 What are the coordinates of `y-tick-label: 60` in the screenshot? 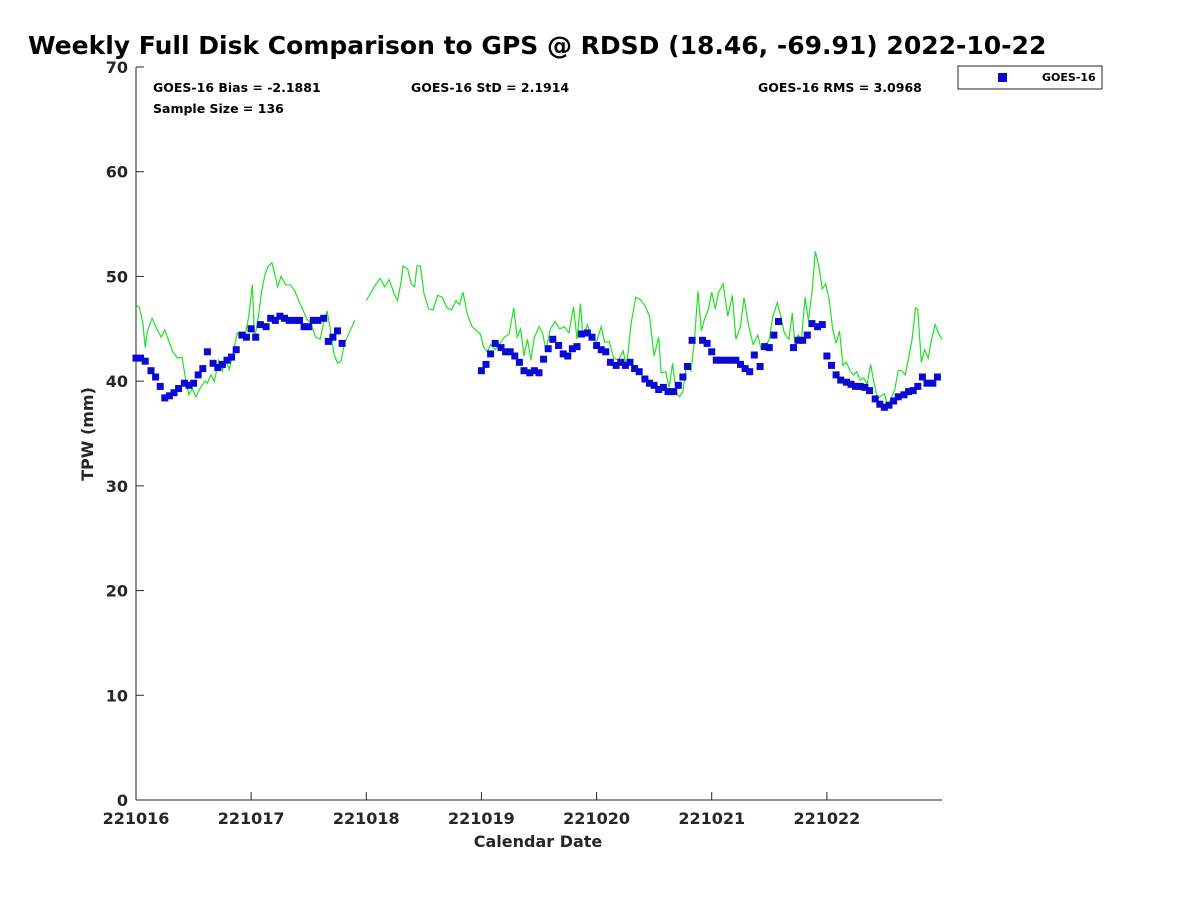 It's located at (117, 172).